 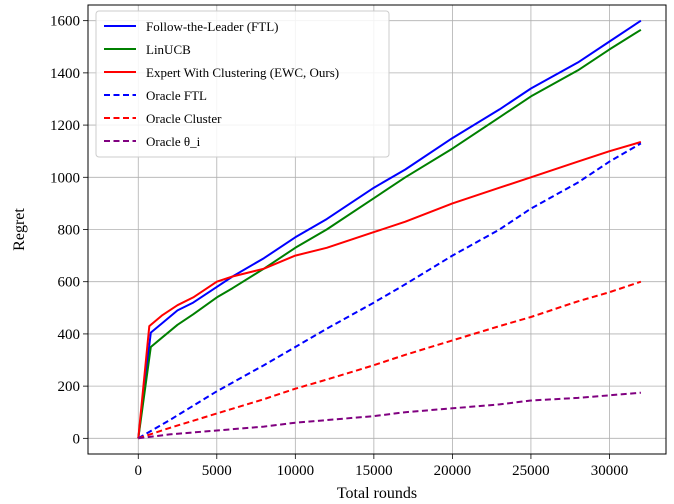 What do you see at coordinates (77, 439) in the screenshot?
I see `y-tick-label: 0` at bounding box center [77, 439].